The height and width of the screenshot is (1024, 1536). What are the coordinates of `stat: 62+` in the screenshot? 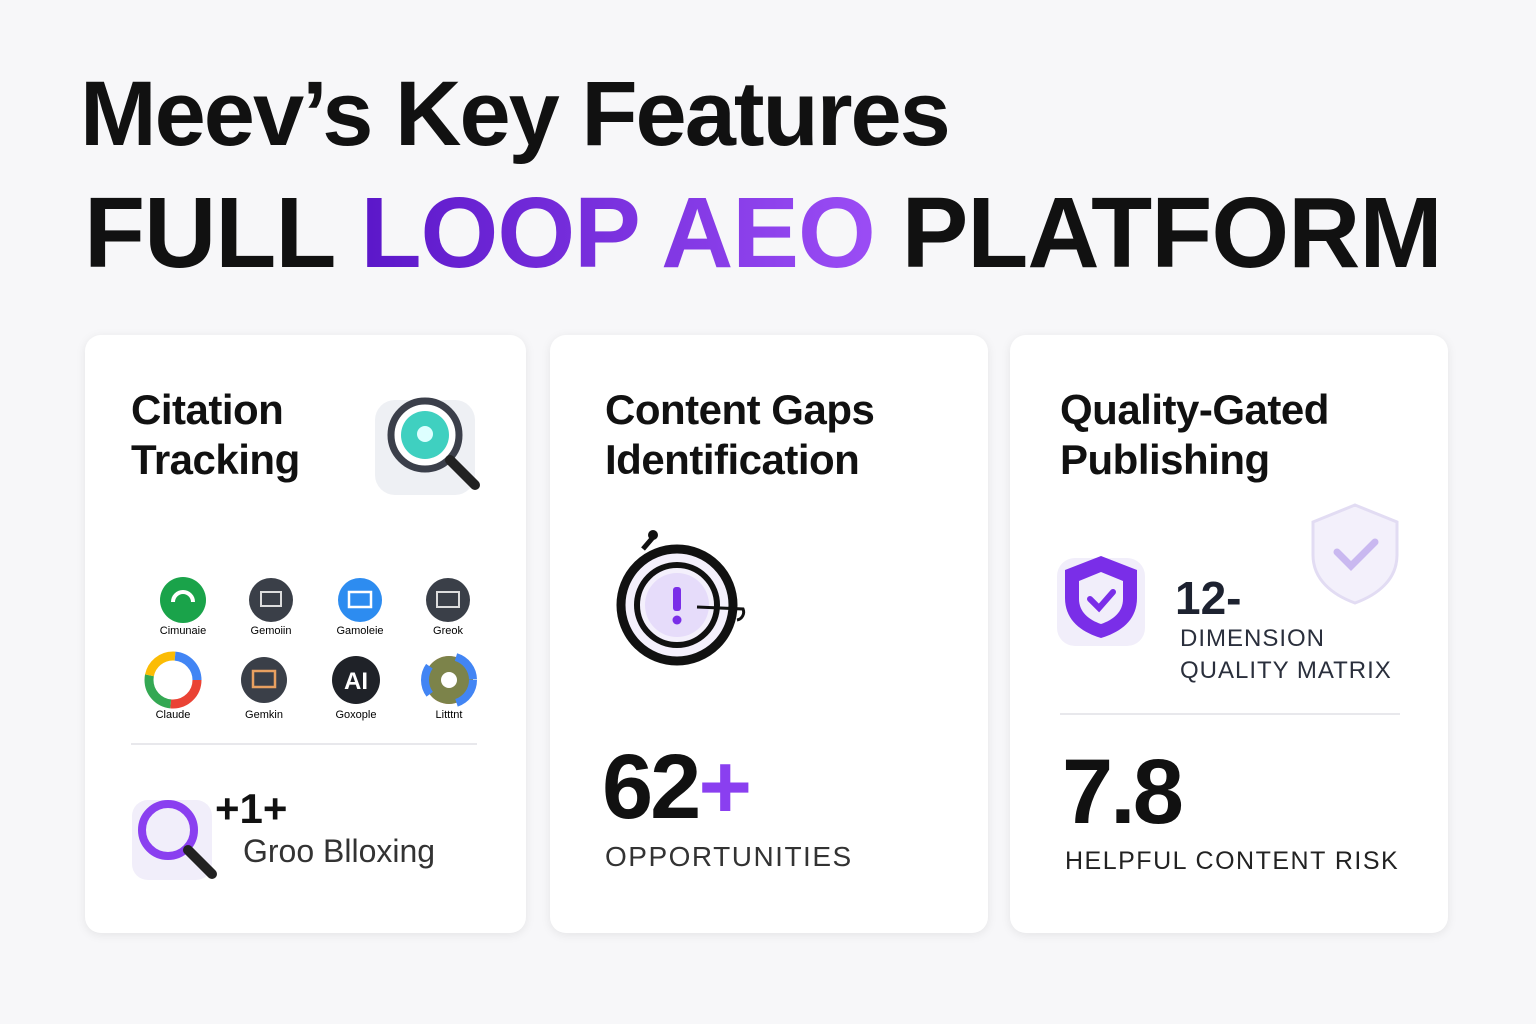 It's located at (677, 787).